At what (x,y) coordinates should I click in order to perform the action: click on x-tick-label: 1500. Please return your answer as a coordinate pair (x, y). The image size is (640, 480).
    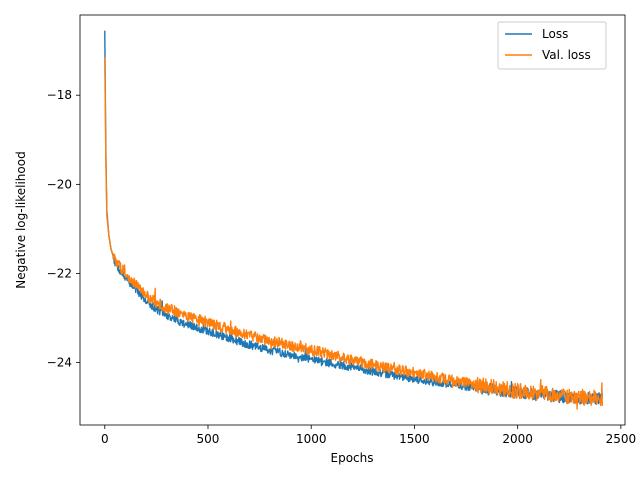
    Looking at the image, I should click on (414, 439).